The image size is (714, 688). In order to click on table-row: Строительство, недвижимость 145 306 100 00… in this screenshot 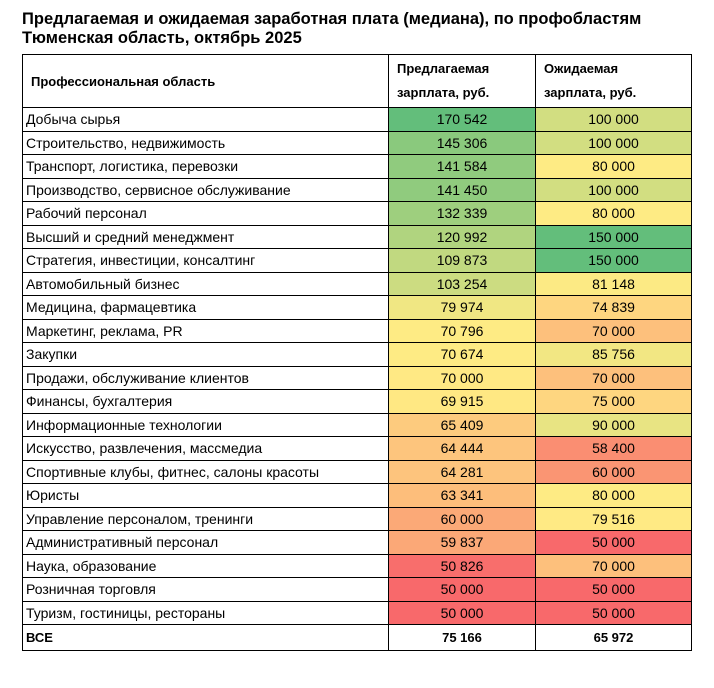, I will do `click(357, 142)`.